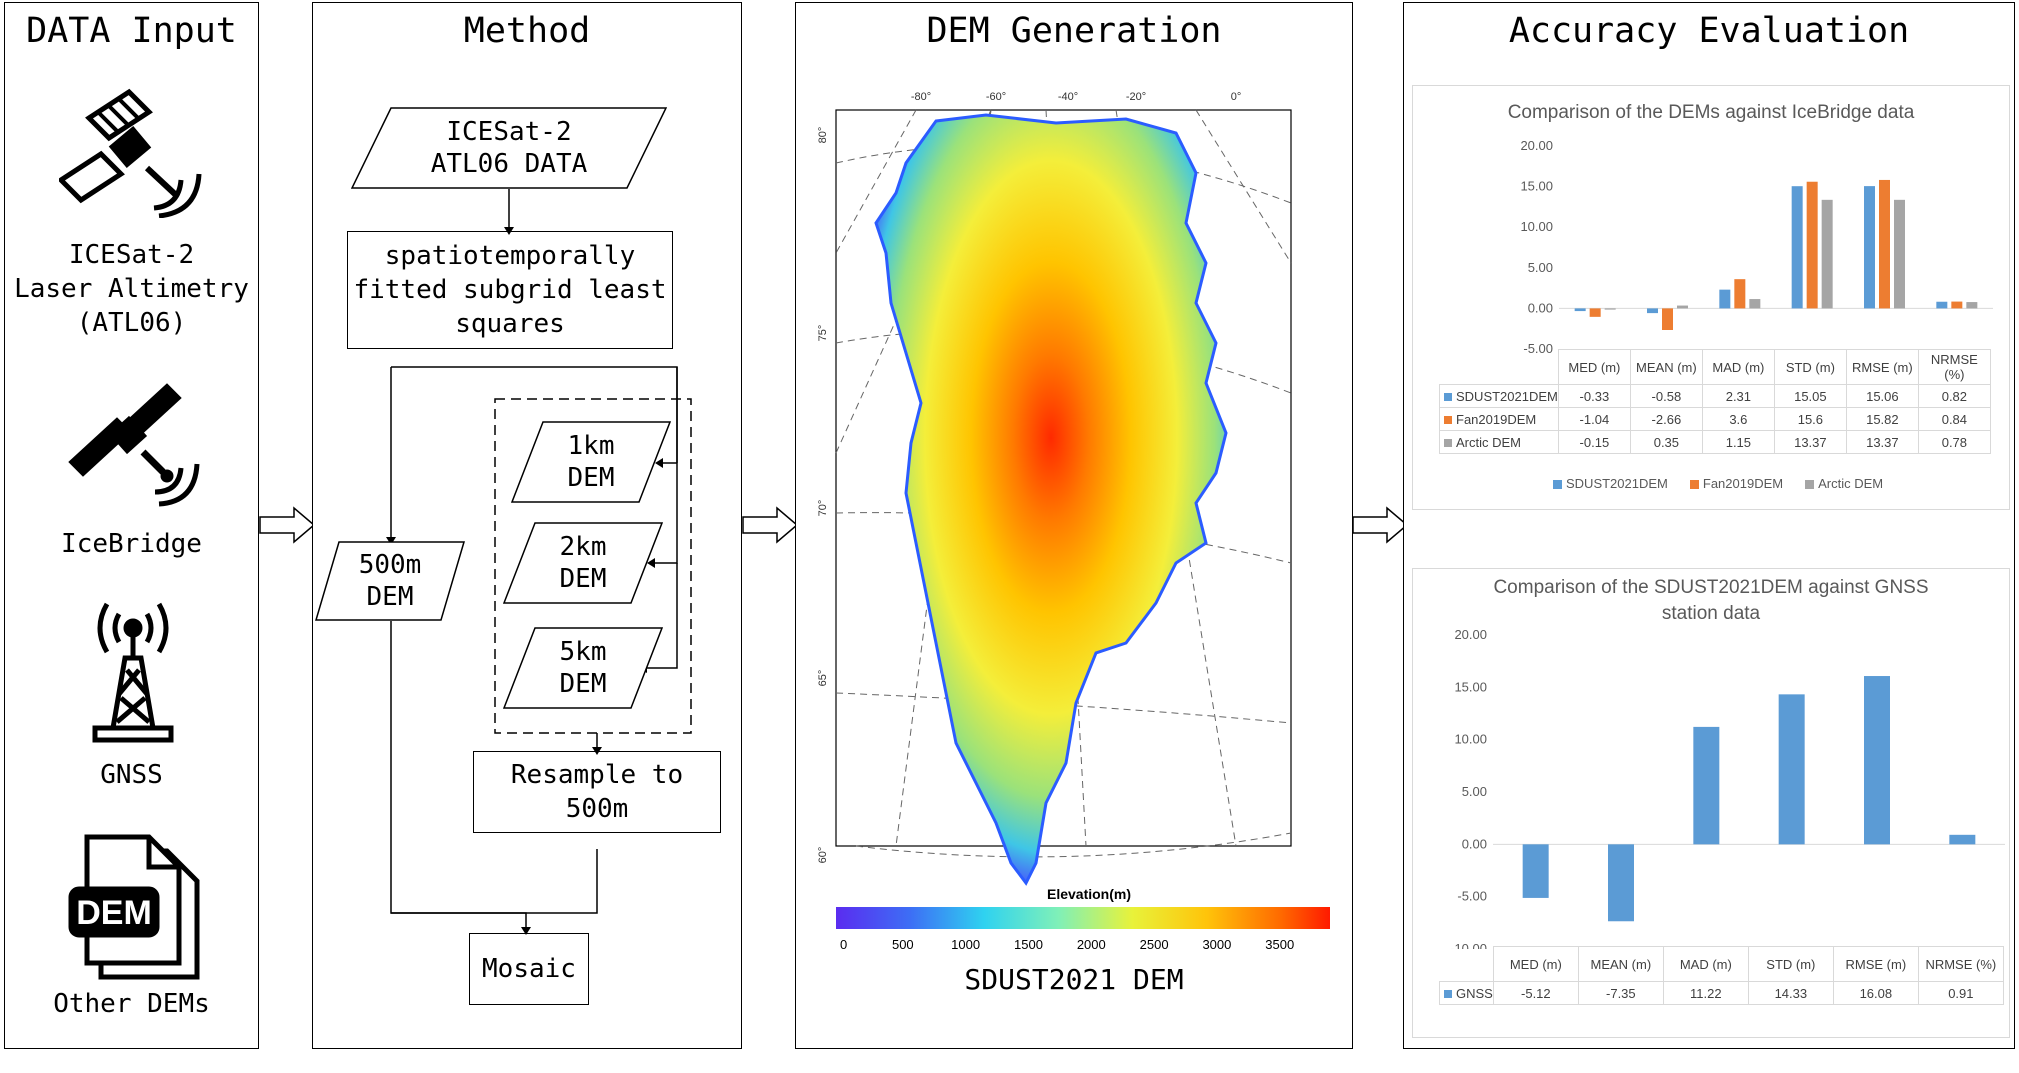 Image resolution: width=2019 pixels, height=1073 pixels. I want to click on chart-legend: SDUST2021DEM Fan2019DEM Arctic DEM, so click(1718, 483).